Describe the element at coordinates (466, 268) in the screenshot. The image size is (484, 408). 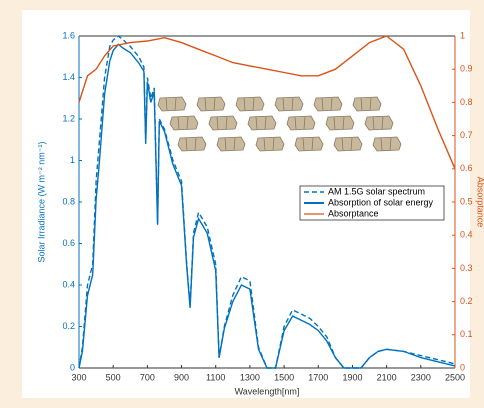
I see `y2-tick-label: 0.3` at that location.